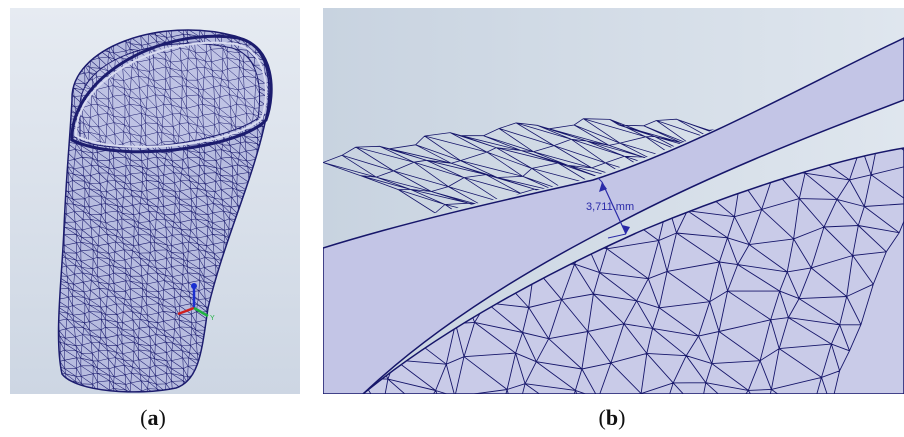  Describe the element at coordinates (196, 302) in the screenshot. I see `axis-triad: Y` at that location.